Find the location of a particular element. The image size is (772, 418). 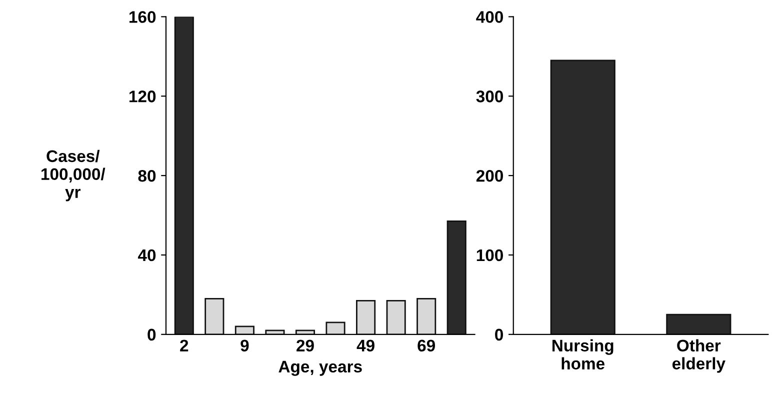

x-tick-label: Other elderly is located at coordinates (699, 356).